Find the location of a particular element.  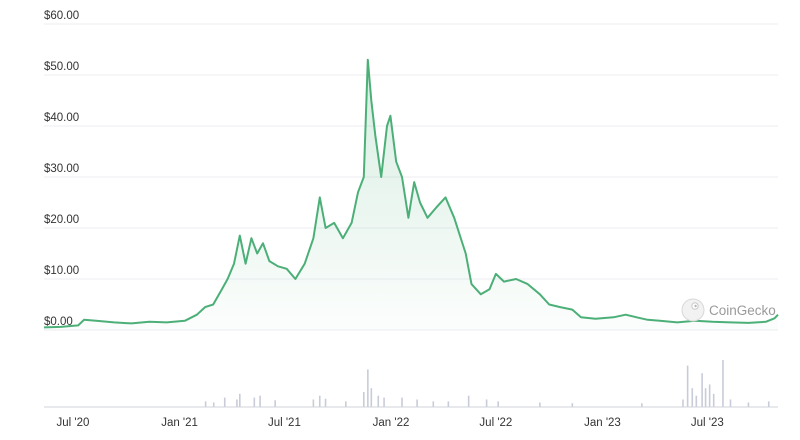

y-tick-label: $10.00 is located at coordinates (61, 271).